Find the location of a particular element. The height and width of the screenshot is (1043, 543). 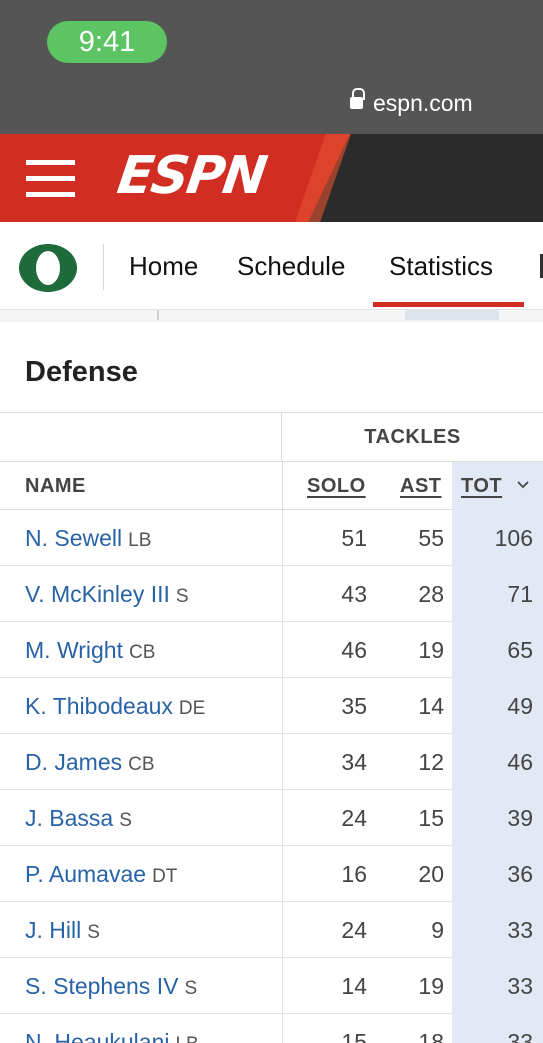

espn-header: ESPN is located at coordinates (271, 178).